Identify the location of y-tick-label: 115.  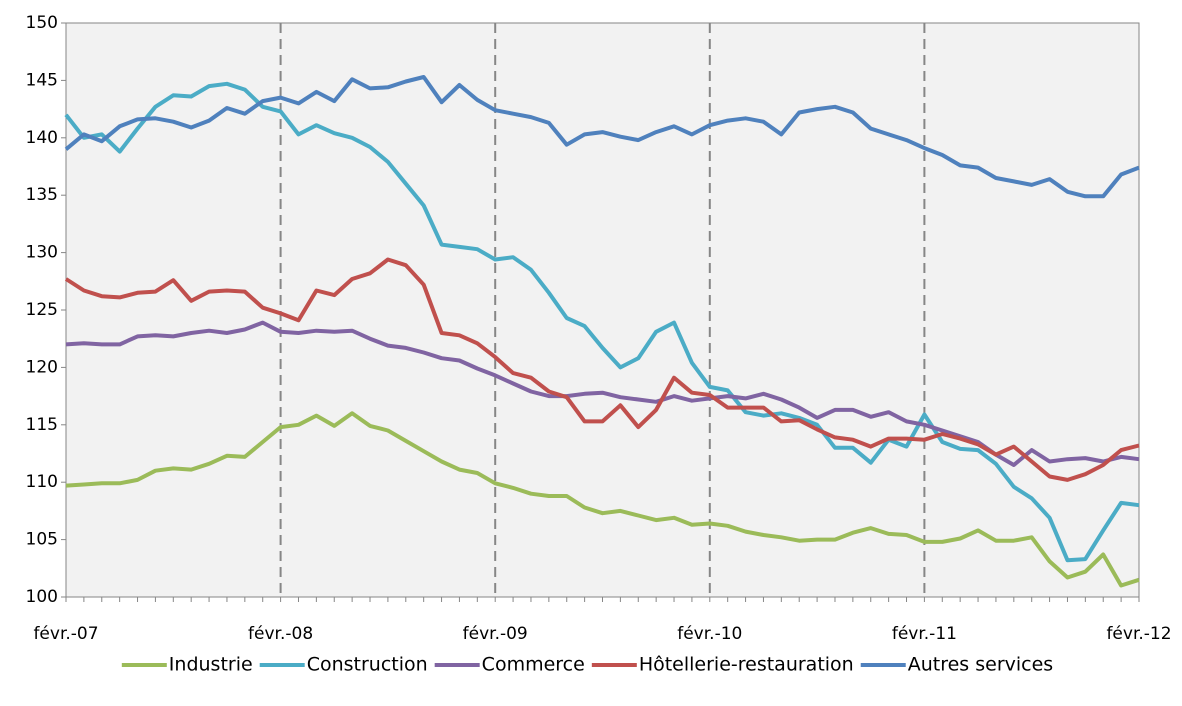
(42, 425).